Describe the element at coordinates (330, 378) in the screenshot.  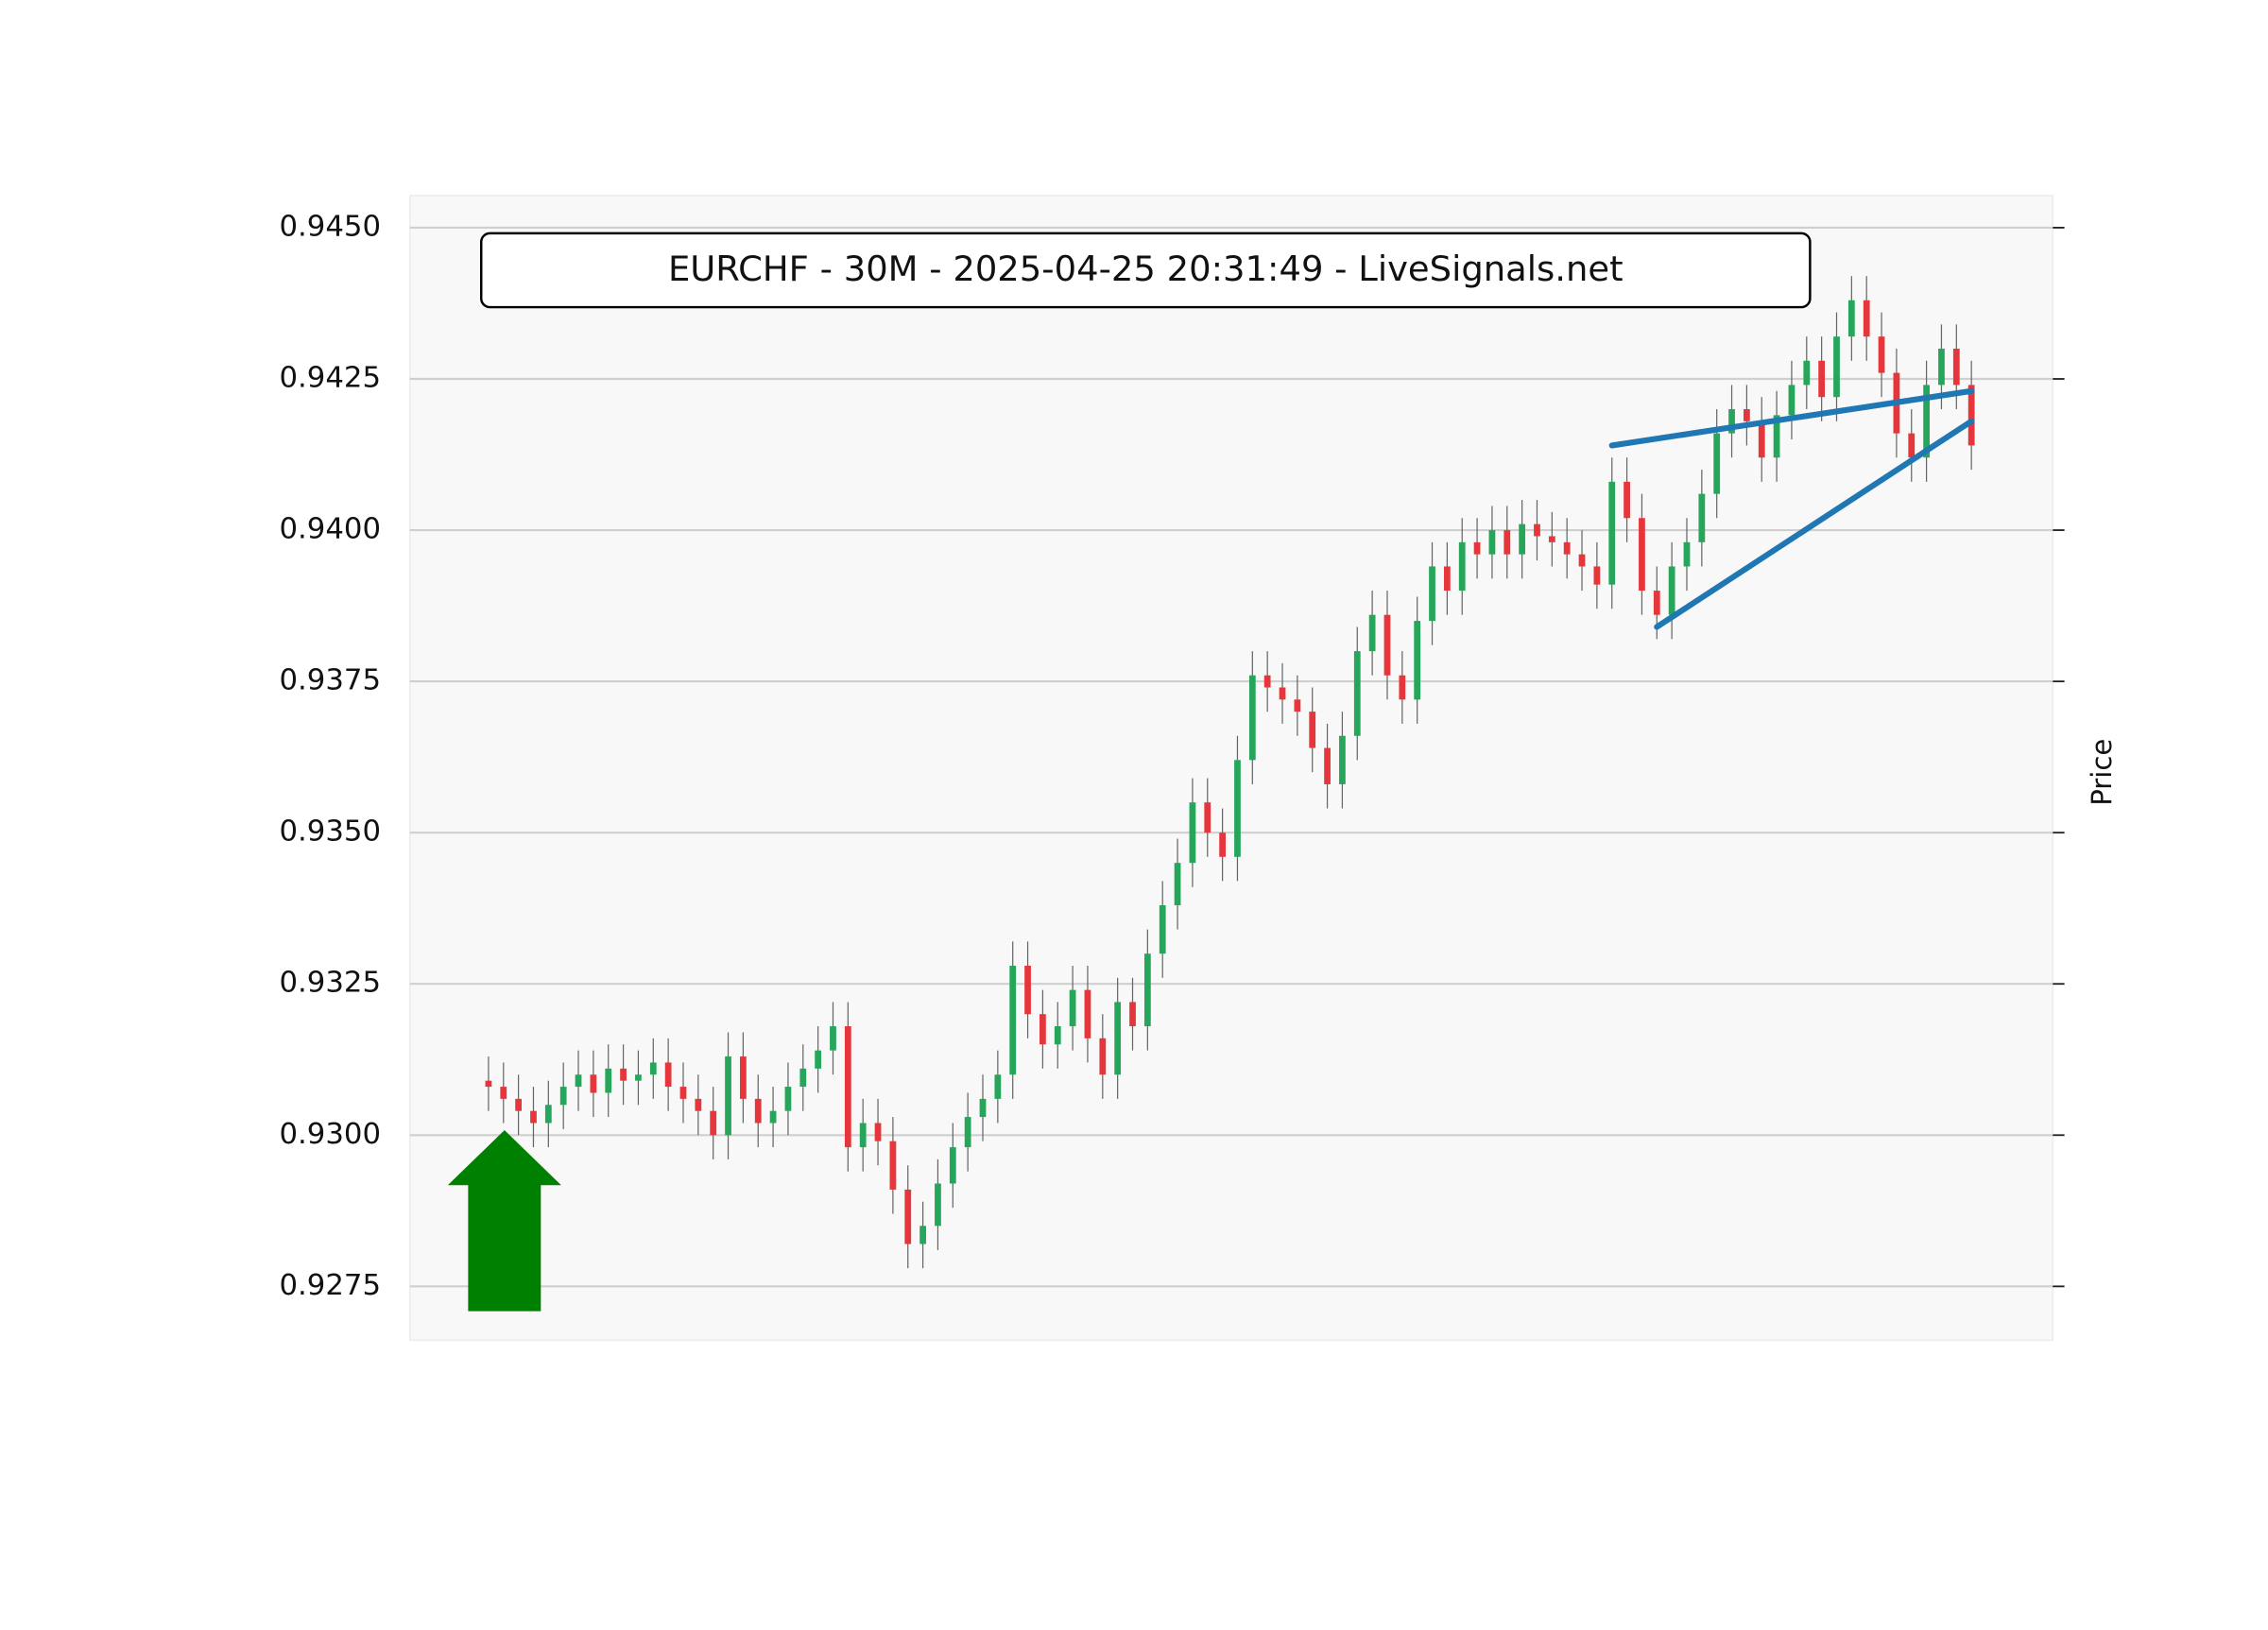
I see `y-tick-label: 0.9425` at that location.